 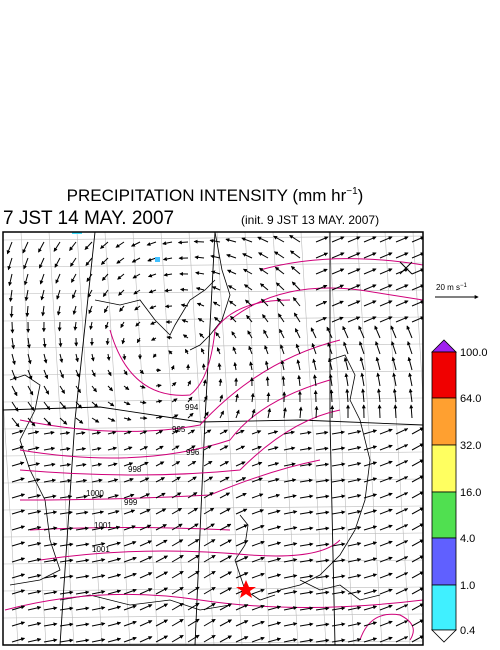 What do you see at coordinates (470, 493) in the screenshot?
I see `colorbar-label: 16.0` at bounding box center [470, 493].